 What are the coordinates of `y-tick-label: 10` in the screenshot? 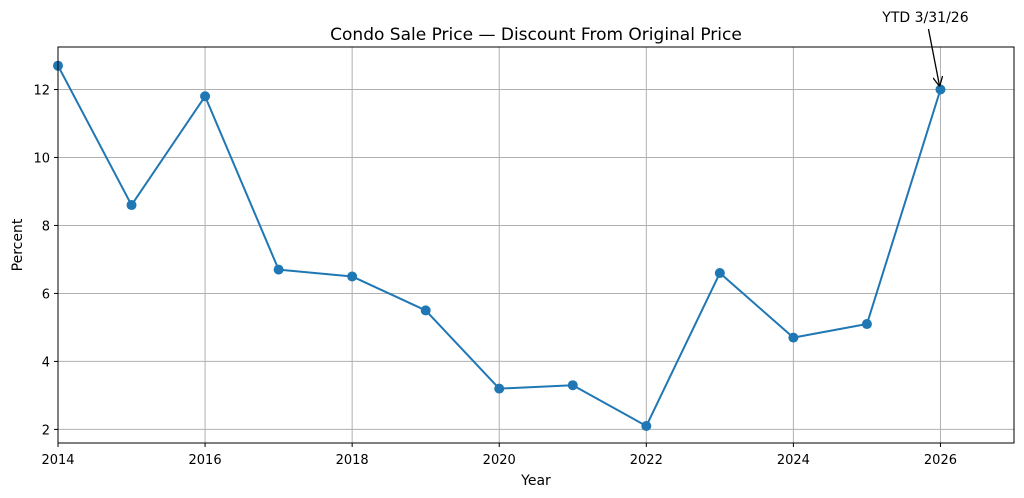 It's located at (41, 158).